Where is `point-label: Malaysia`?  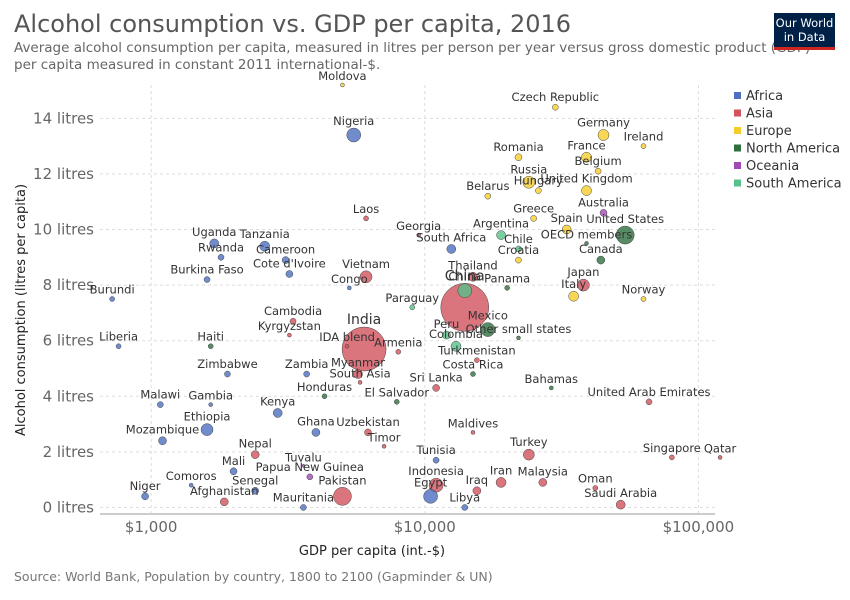 point-label: Malaysia is located at coordinates (543, 471).